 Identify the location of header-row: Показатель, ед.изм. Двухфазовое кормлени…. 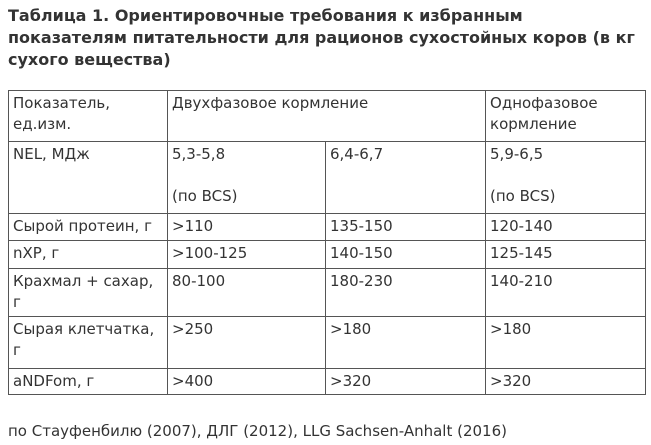
(327, 116).